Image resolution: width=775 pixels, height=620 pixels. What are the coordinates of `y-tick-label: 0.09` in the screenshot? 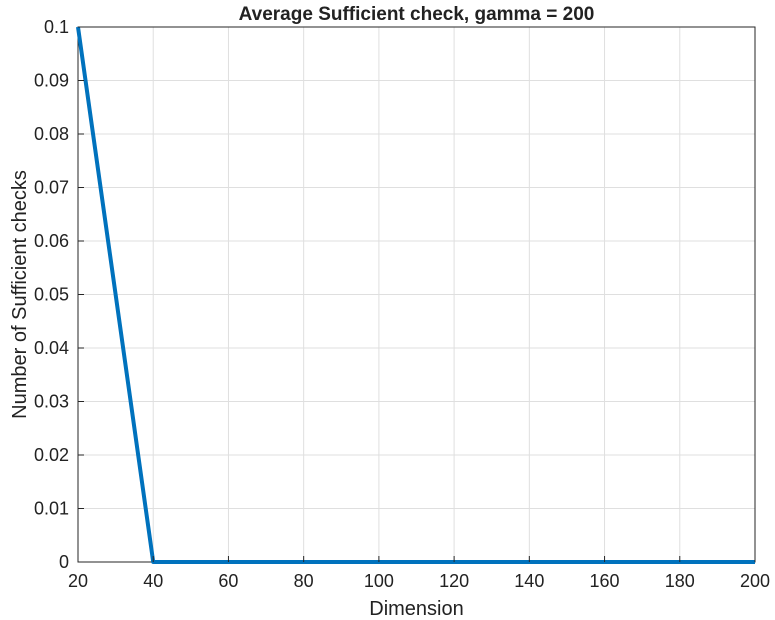 It's located at (51, 81).